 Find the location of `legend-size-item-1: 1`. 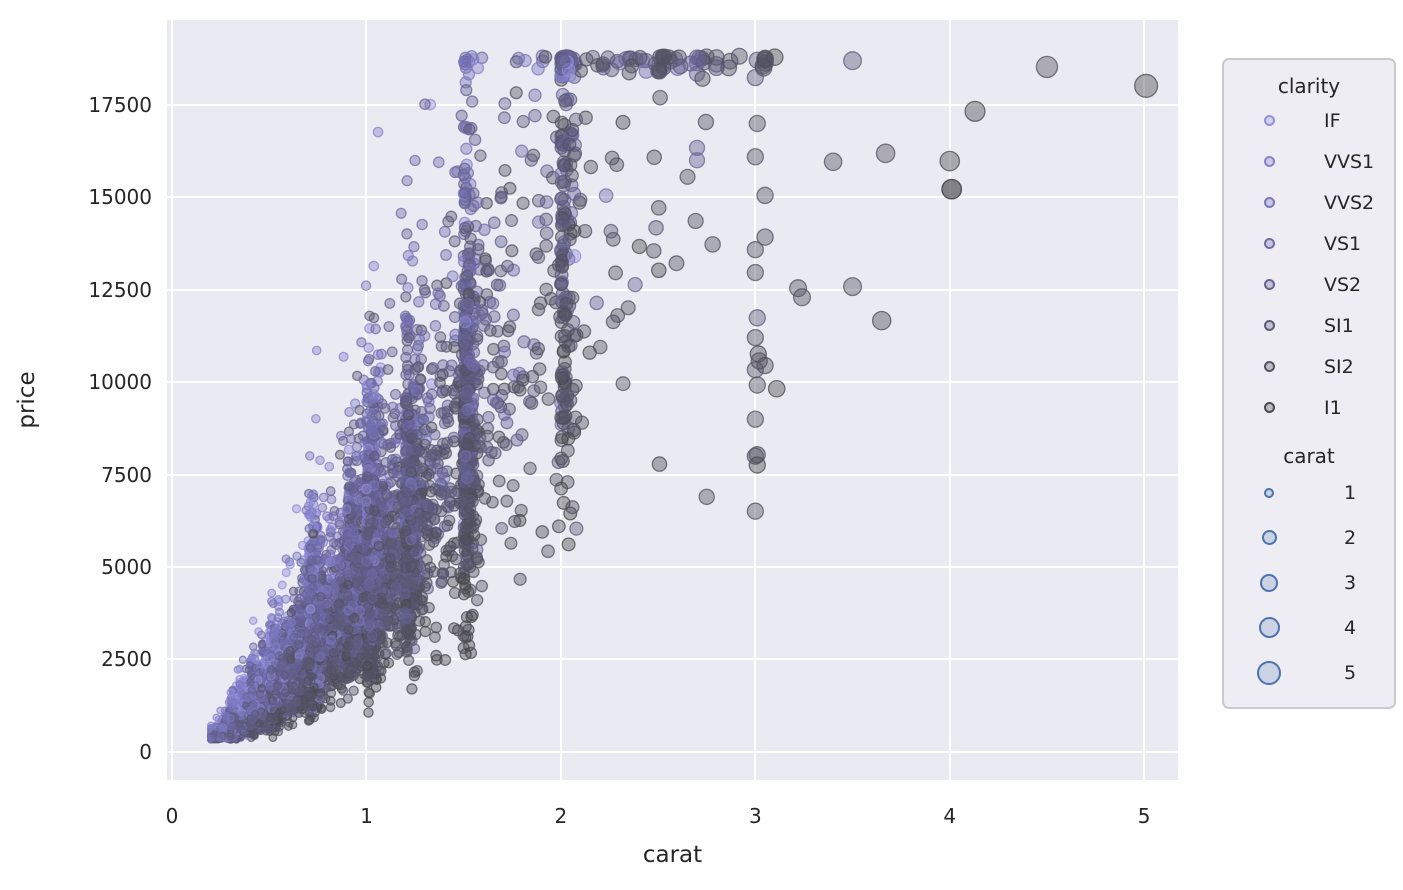

legend-size-item-1: 1 is located at coordinates (1309, 492).